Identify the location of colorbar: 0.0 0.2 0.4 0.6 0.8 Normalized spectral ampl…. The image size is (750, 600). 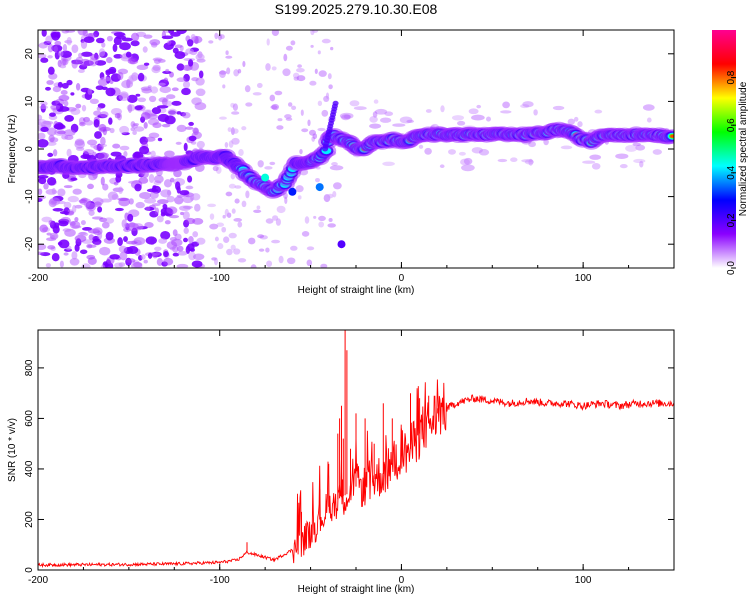
(730, 152).